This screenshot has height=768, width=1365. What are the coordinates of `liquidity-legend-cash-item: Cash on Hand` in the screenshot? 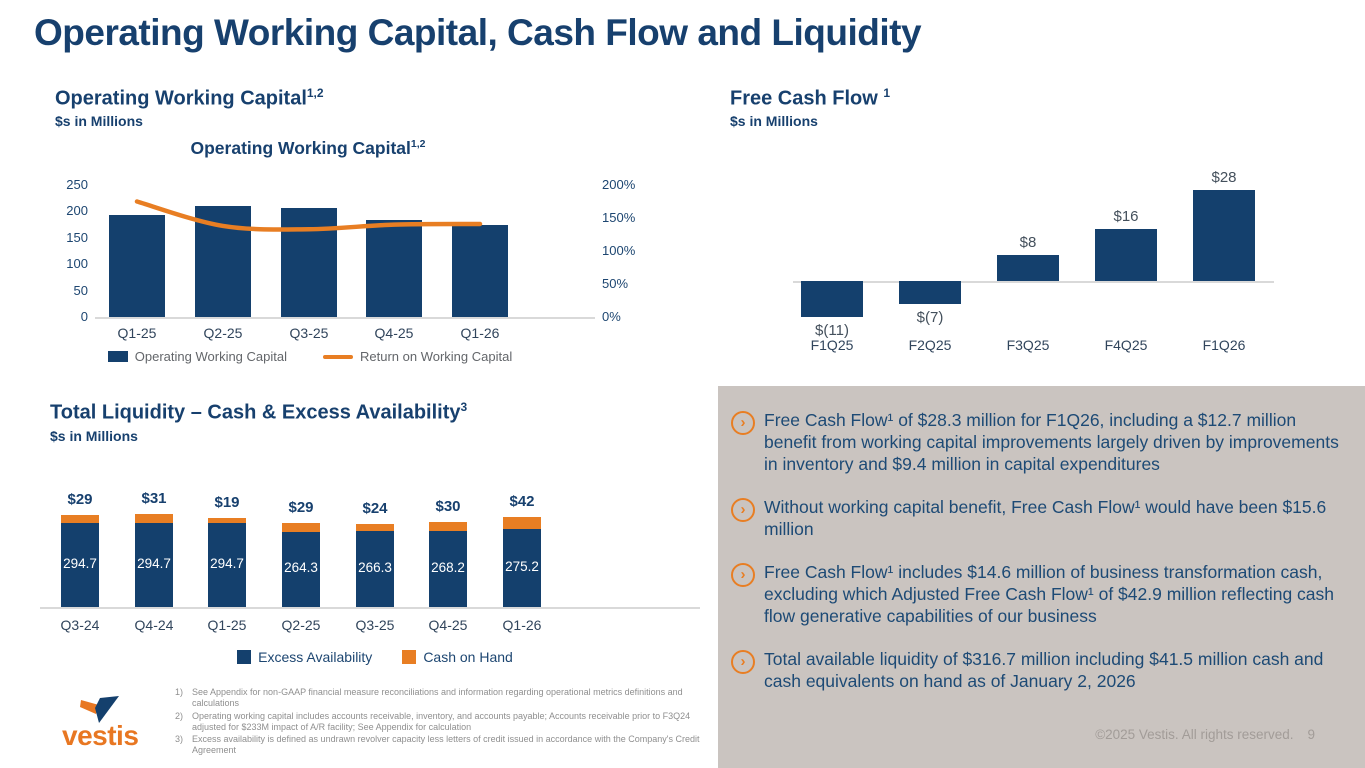 It's located at (457, 657).